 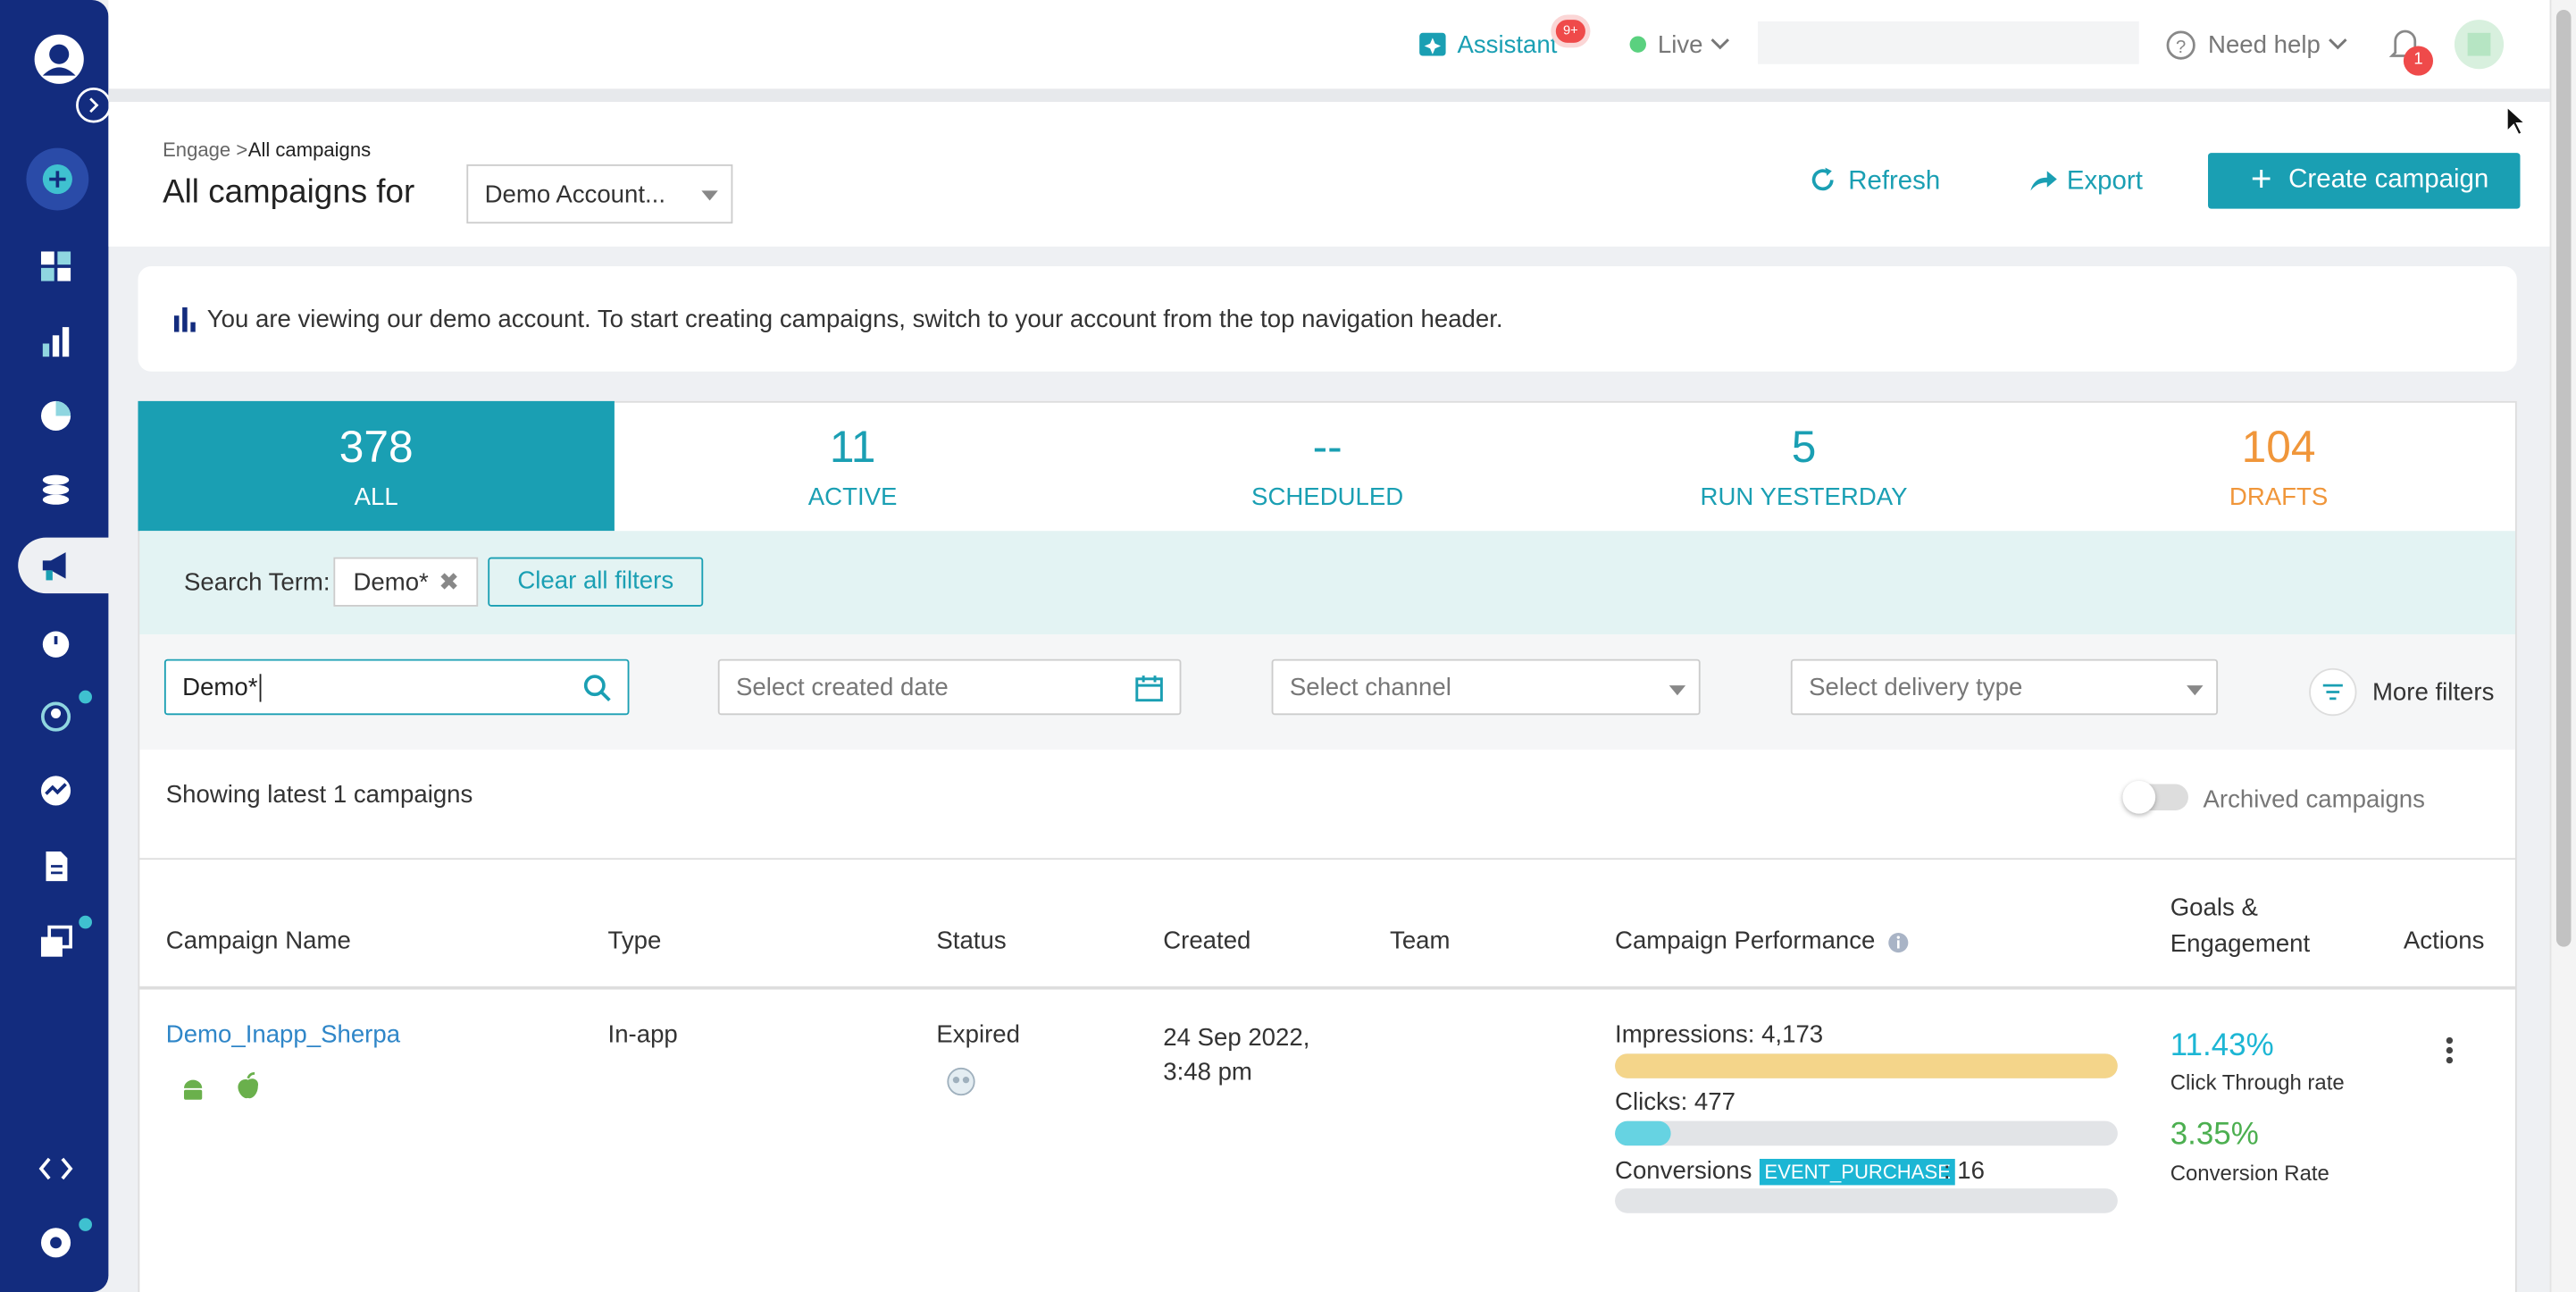 I want to click on impressions-bar, so click(x=1866, y=1066).